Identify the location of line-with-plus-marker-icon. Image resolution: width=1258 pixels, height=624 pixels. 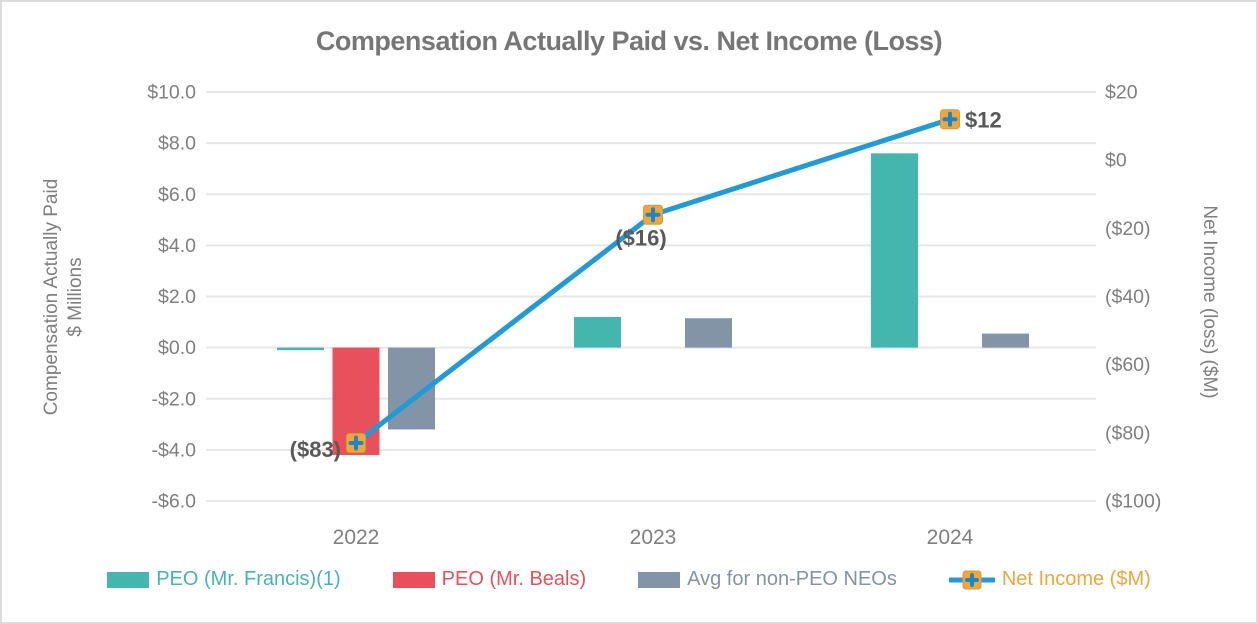
(972, 580).